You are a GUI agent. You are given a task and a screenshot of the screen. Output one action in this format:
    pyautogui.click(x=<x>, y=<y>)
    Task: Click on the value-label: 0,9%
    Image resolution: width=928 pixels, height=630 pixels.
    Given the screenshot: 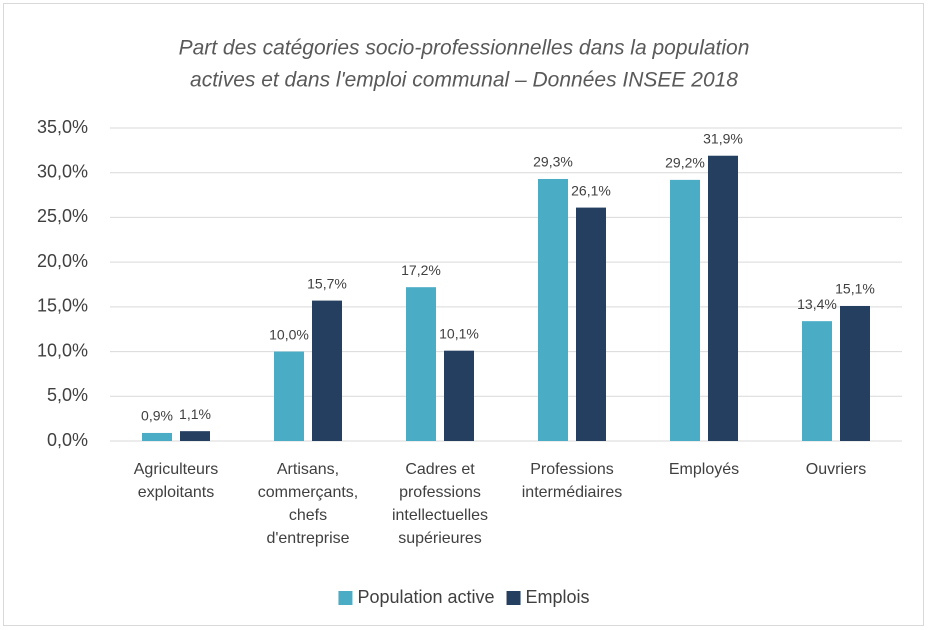 What is the action you would take?
    pyautogui.click(x=157, y=416)
    